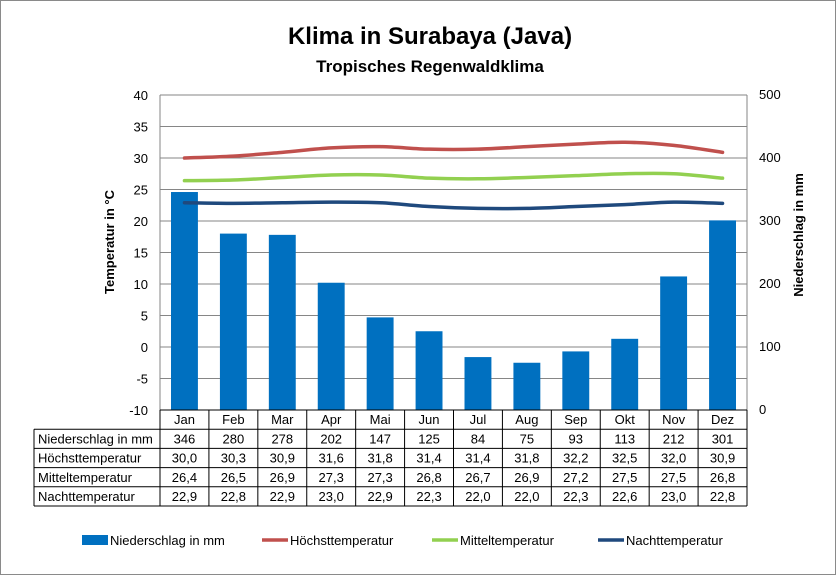  I want to click on table-row-label: Nachttemperatur, so click(86, 496).